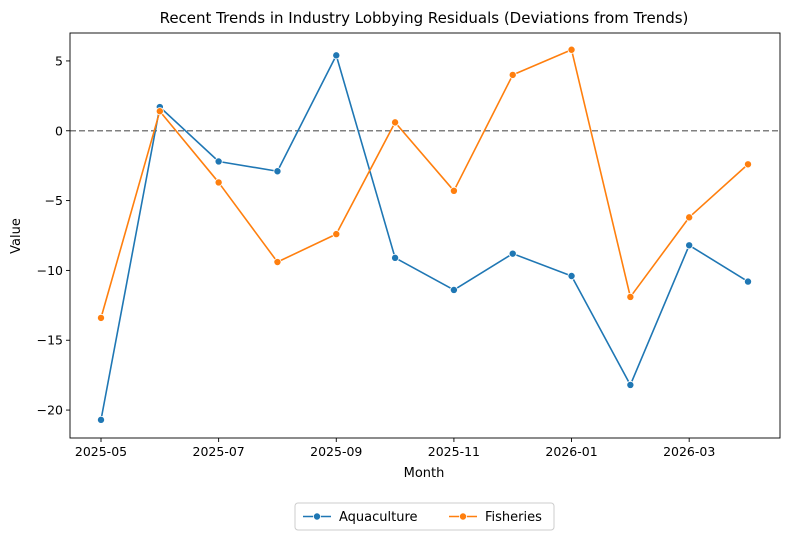 This screenshot has width=790, height=539. What do you see at coordinates (50, 340) in the screenshot?
I see `y-tick-label: −15` at bounding box center [50, 340].